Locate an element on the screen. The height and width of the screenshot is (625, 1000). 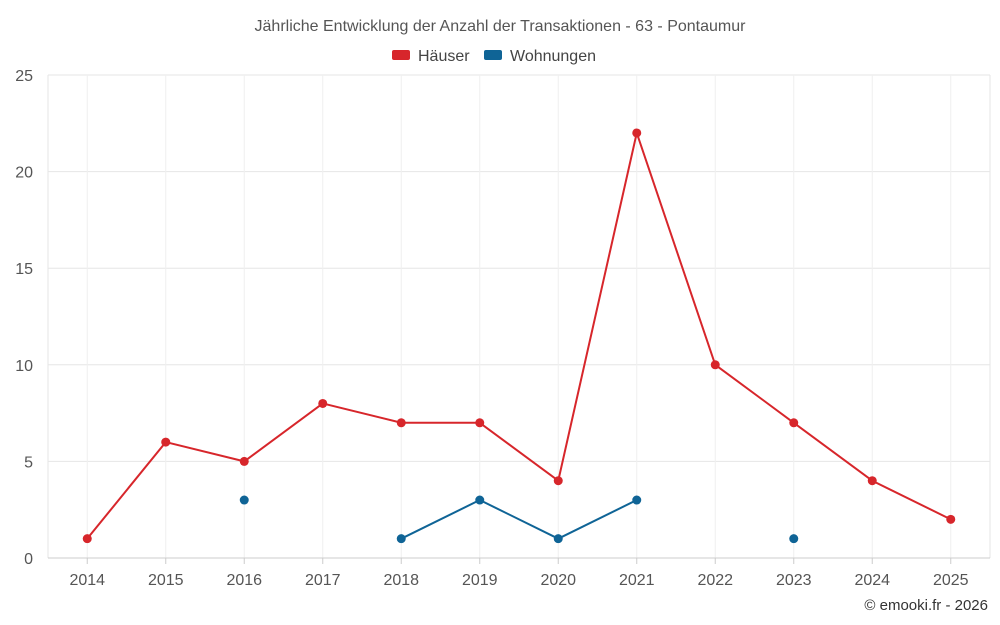
legend-item-haeuser: Häuser is located at coordinates (431, 56).